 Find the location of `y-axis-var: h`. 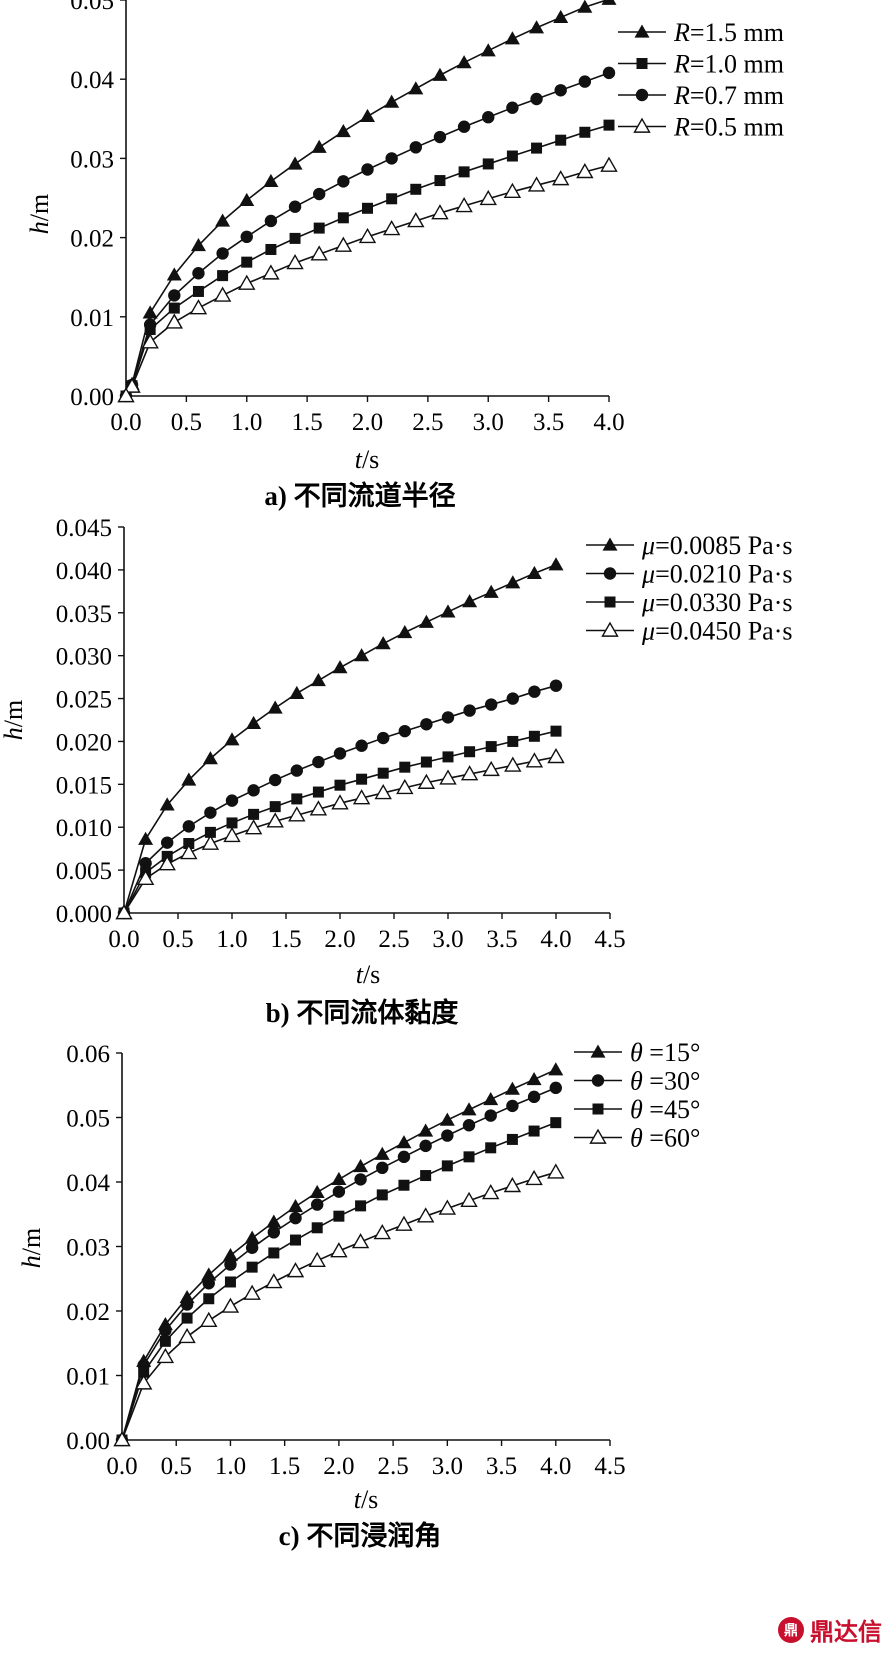

y-axis-var: h is located at coordinates (39, 227).